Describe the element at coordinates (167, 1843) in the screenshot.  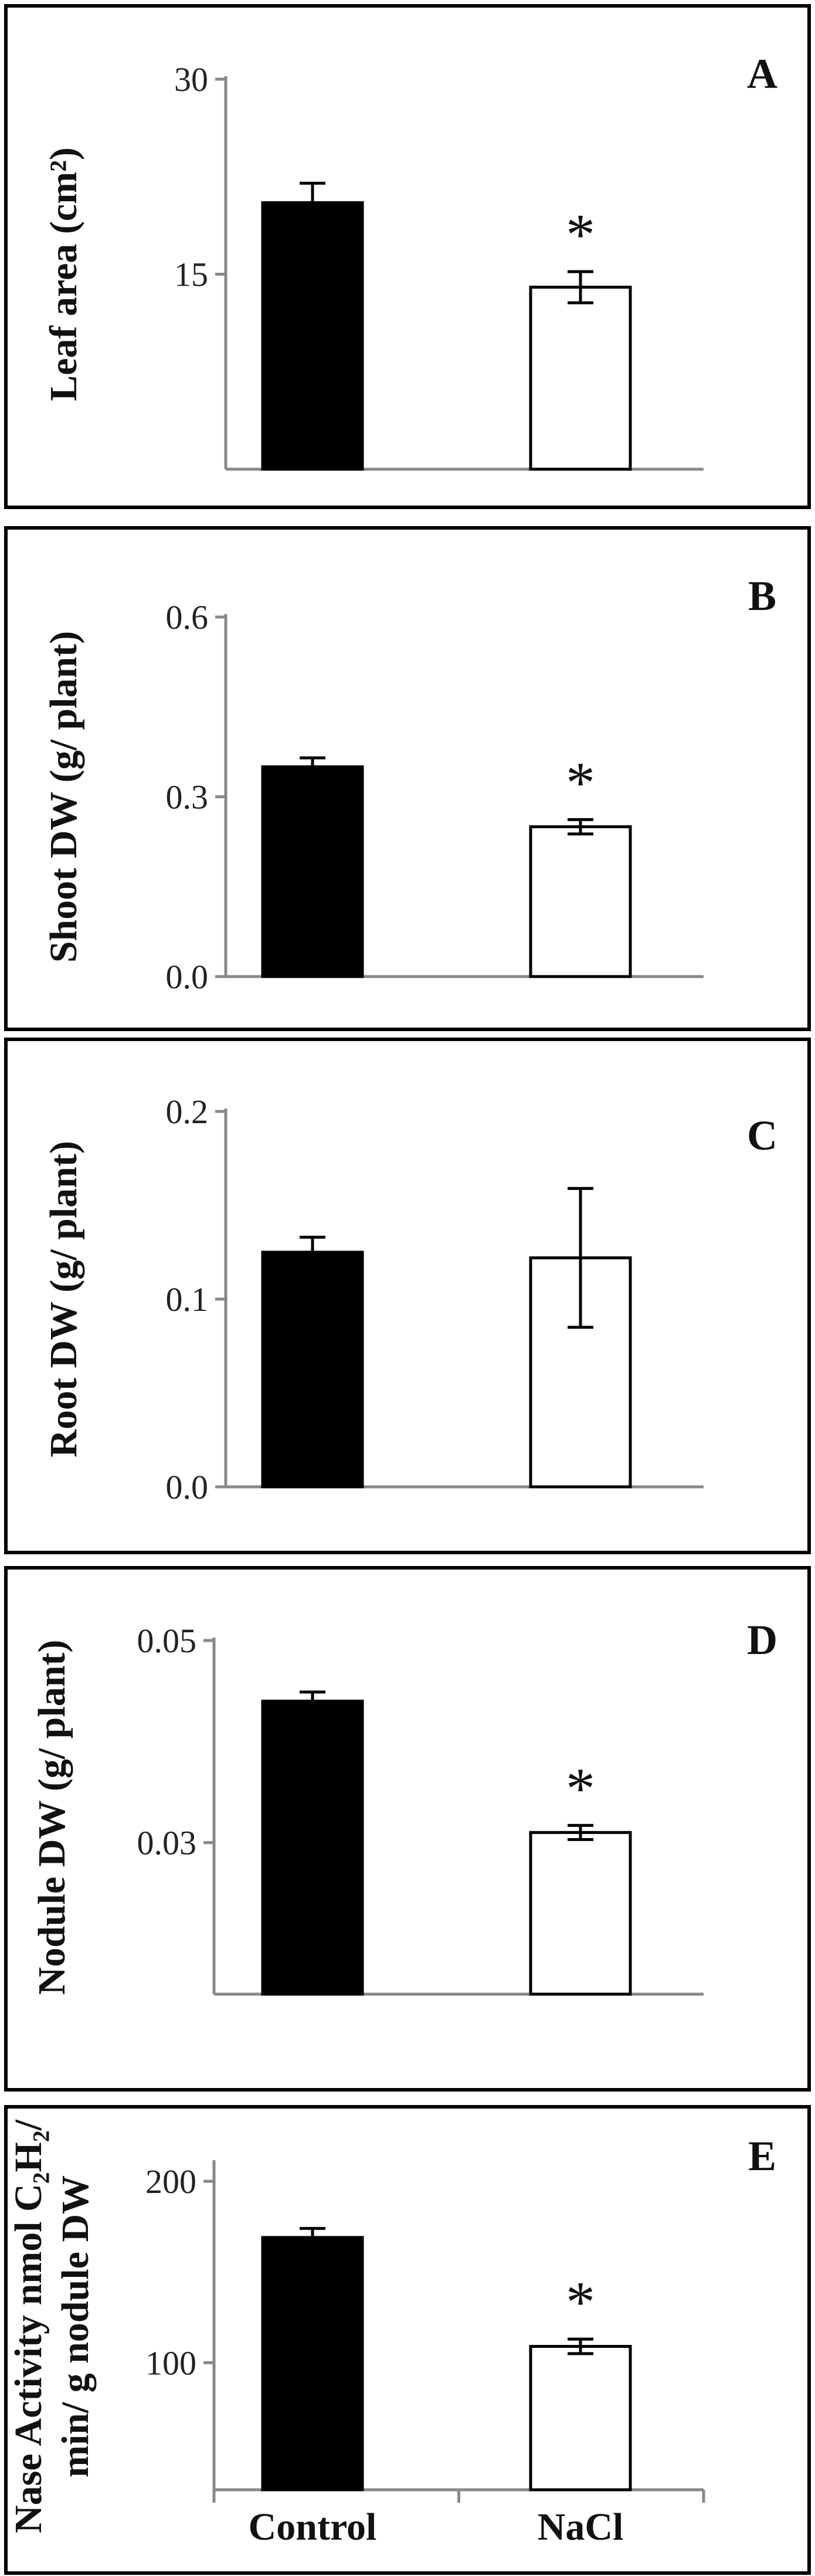
I see `y-tick-label: 0.03` at that location.